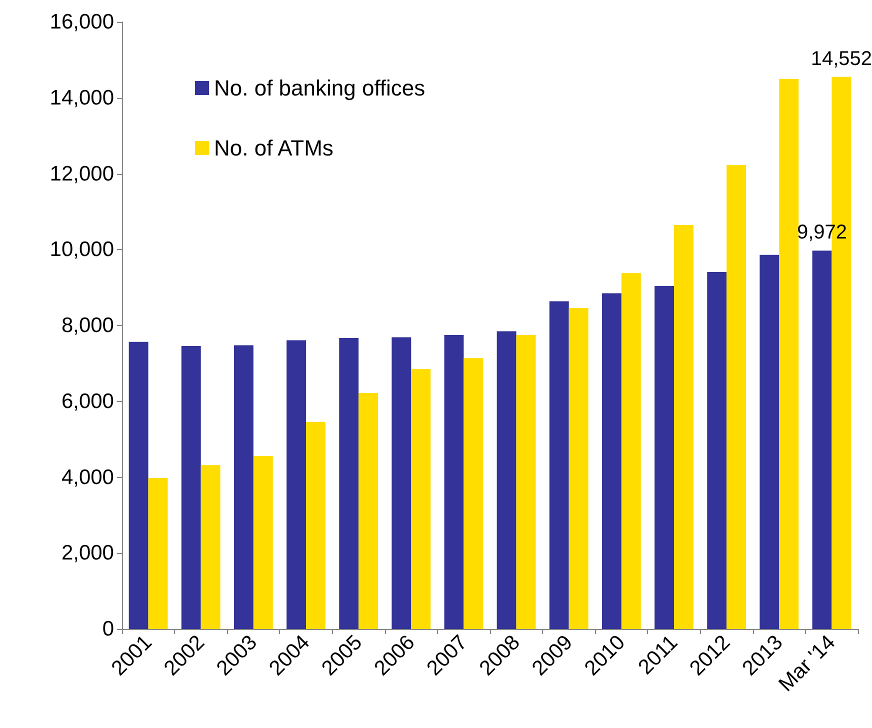 The image size is (872, 728). What do you see at coordinates (87, 401) in the screenshot?
I see `y-tick-label: 6,000` at bounding box center [87, 401].